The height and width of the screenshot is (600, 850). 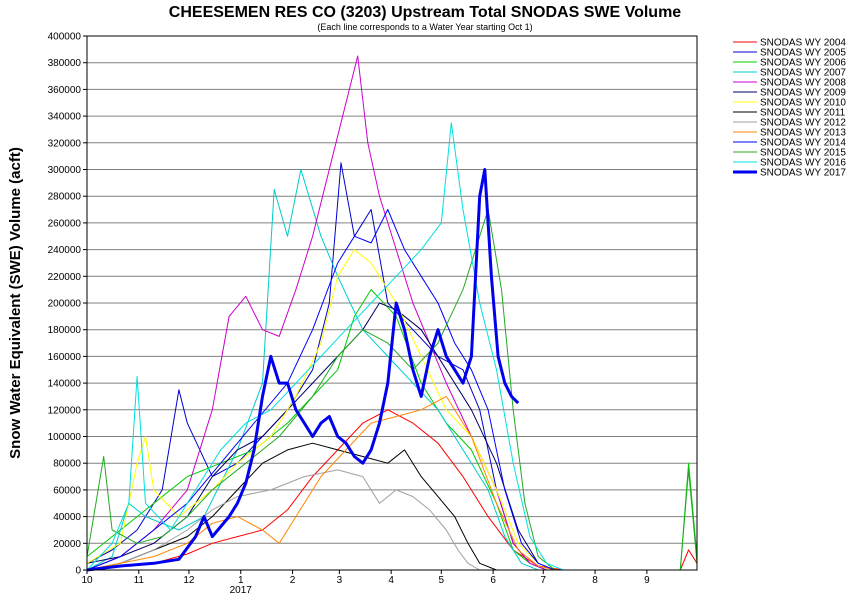 What do you see at coordinates (493, 580) in the screenshot?
I see `x-tick-label: 6` at bounding box center [493, 580].